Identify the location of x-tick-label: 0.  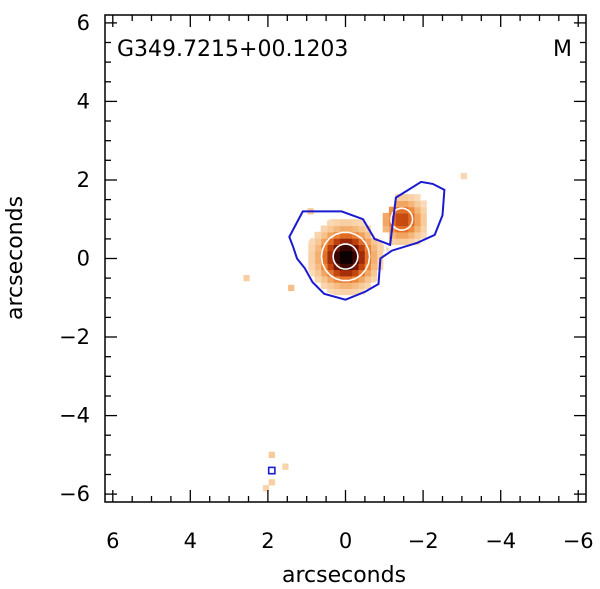
(345, 541).